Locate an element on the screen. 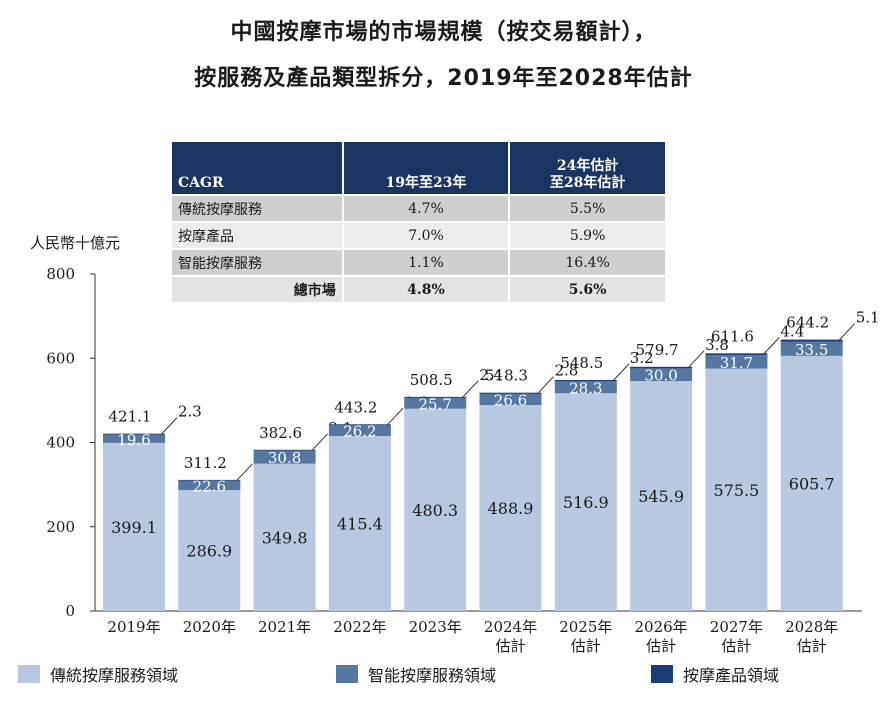  data-label-traditional: 605.7 is located at coordinates (812, 483).